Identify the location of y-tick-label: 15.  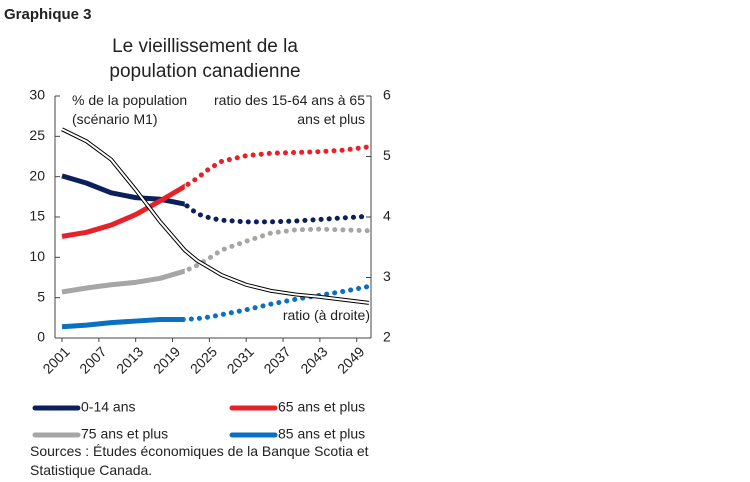
(37, 216).